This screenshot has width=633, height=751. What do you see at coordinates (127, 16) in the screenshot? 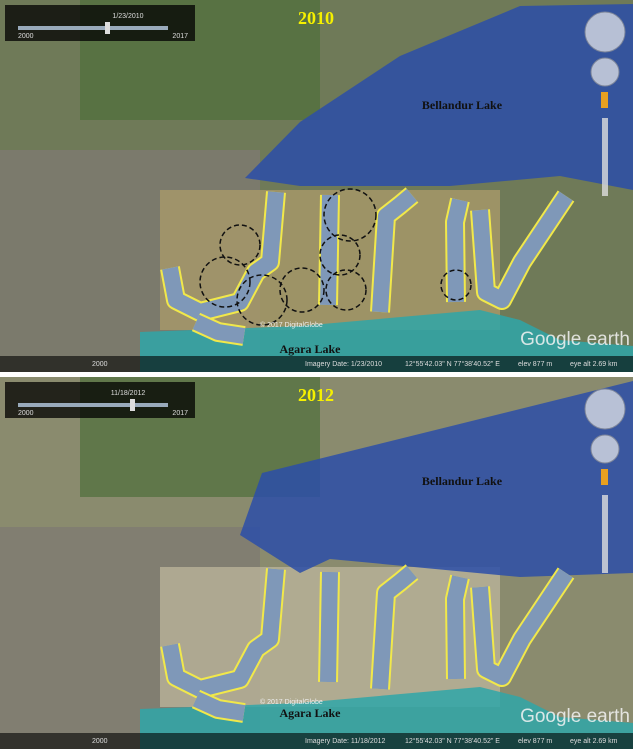
I see `slider-date: 1/23/2010` at bounding box center [127, 16].